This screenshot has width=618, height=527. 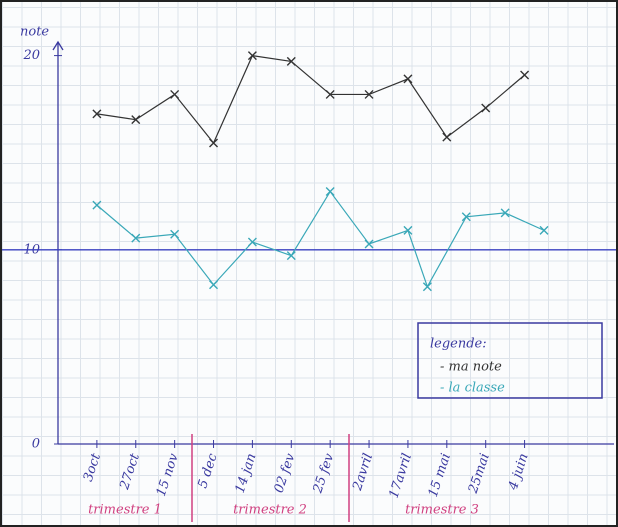 What do you see at coordinates (168, 474) in the screenshot?
I see `x-tick-label: 15 nov` at bounding box center [168, 474].